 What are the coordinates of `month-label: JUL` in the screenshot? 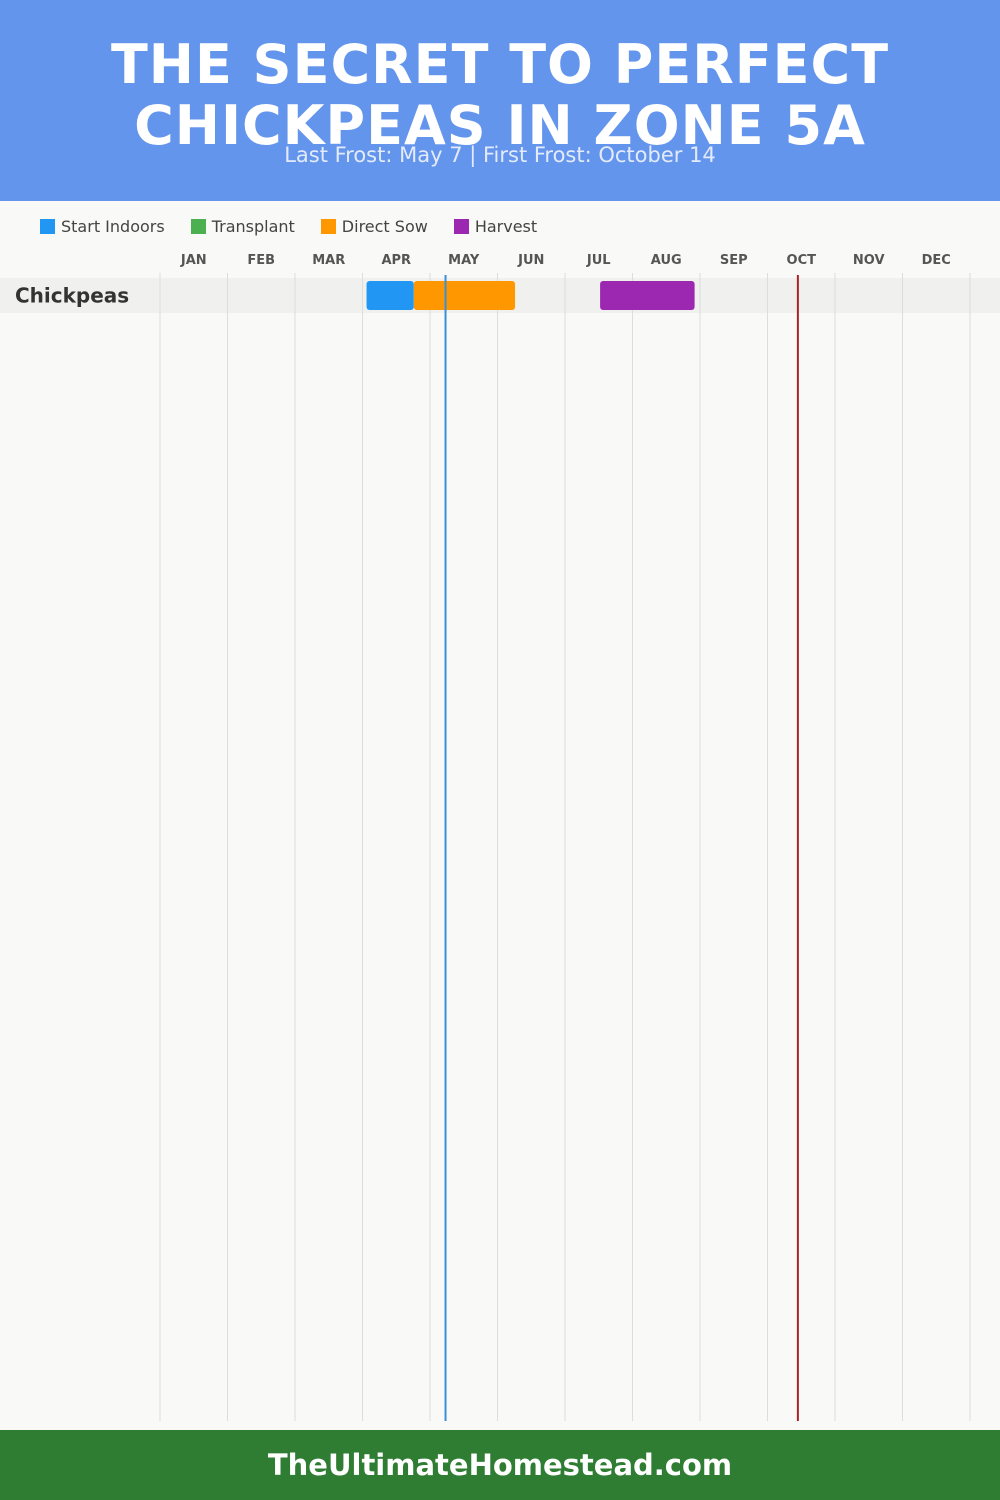 It's located at (598, 260).